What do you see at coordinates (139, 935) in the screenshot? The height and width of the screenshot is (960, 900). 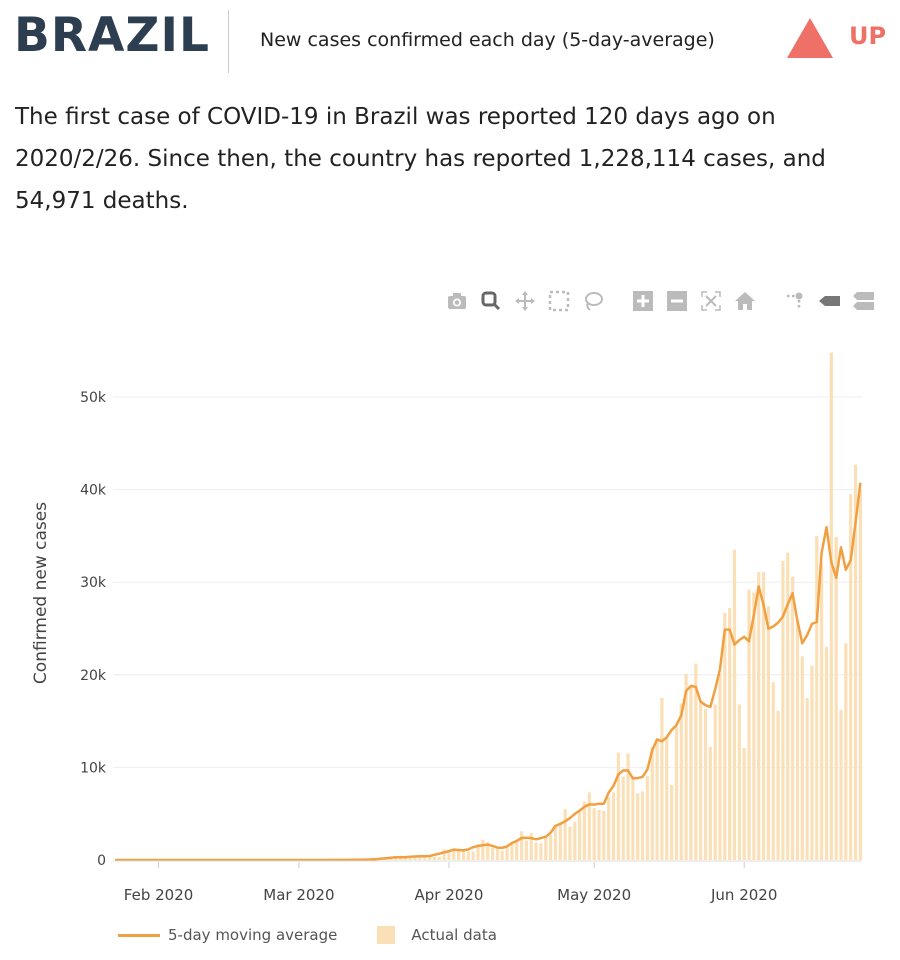 I see `legend-line-swatch` at bounding box center [139, 935].